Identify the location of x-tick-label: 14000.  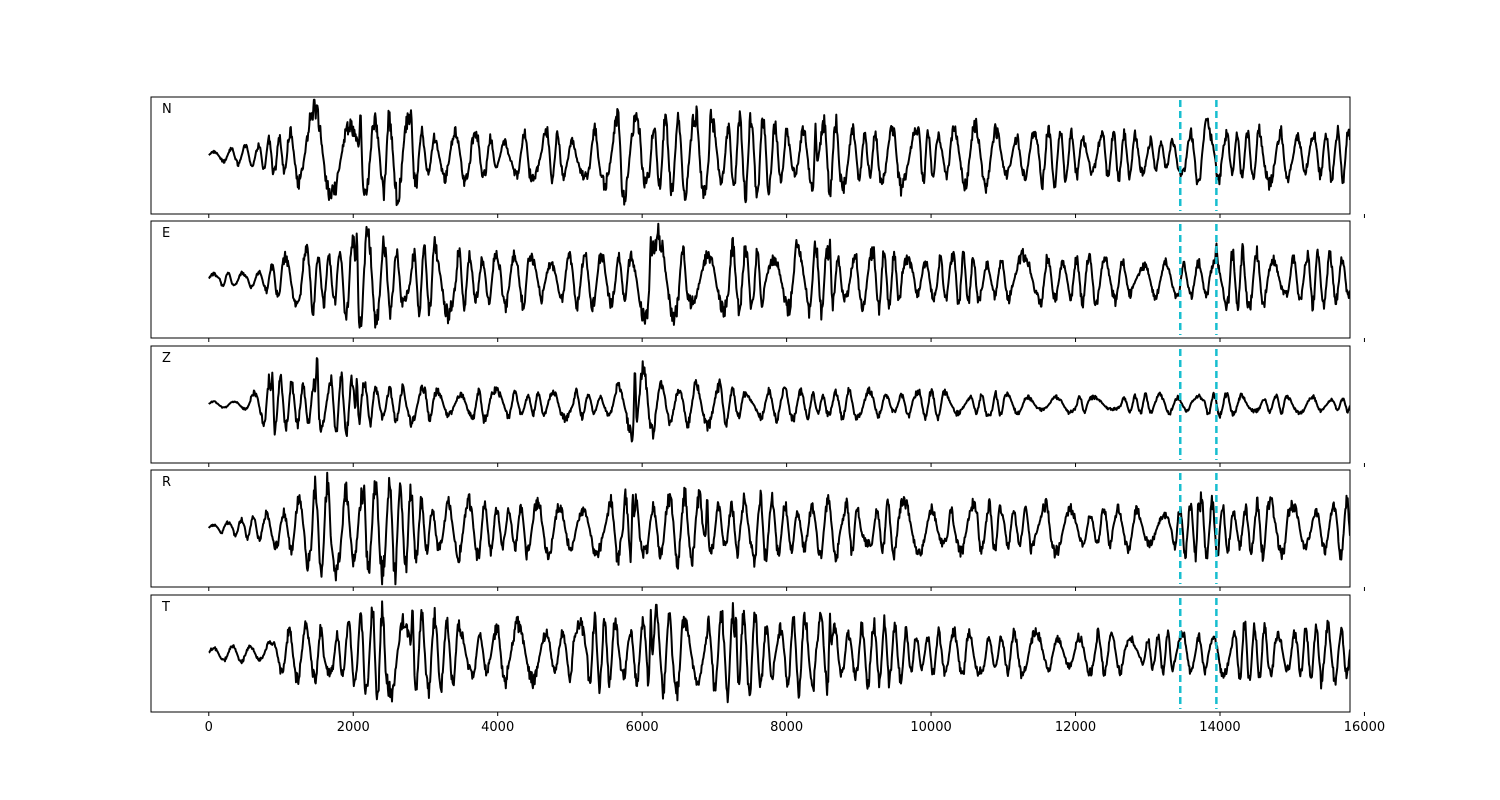
(1219, 727).